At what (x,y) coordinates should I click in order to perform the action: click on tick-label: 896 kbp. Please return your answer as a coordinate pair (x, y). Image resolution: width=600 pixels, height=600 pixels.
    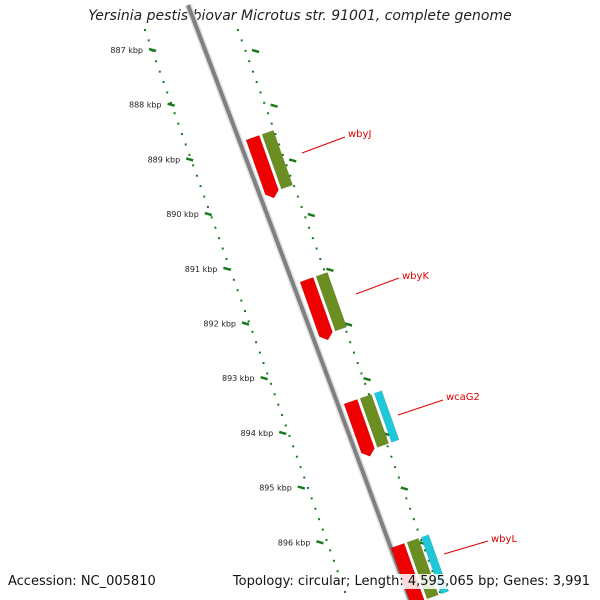
    Looking at the image, I should click on (294, 542).